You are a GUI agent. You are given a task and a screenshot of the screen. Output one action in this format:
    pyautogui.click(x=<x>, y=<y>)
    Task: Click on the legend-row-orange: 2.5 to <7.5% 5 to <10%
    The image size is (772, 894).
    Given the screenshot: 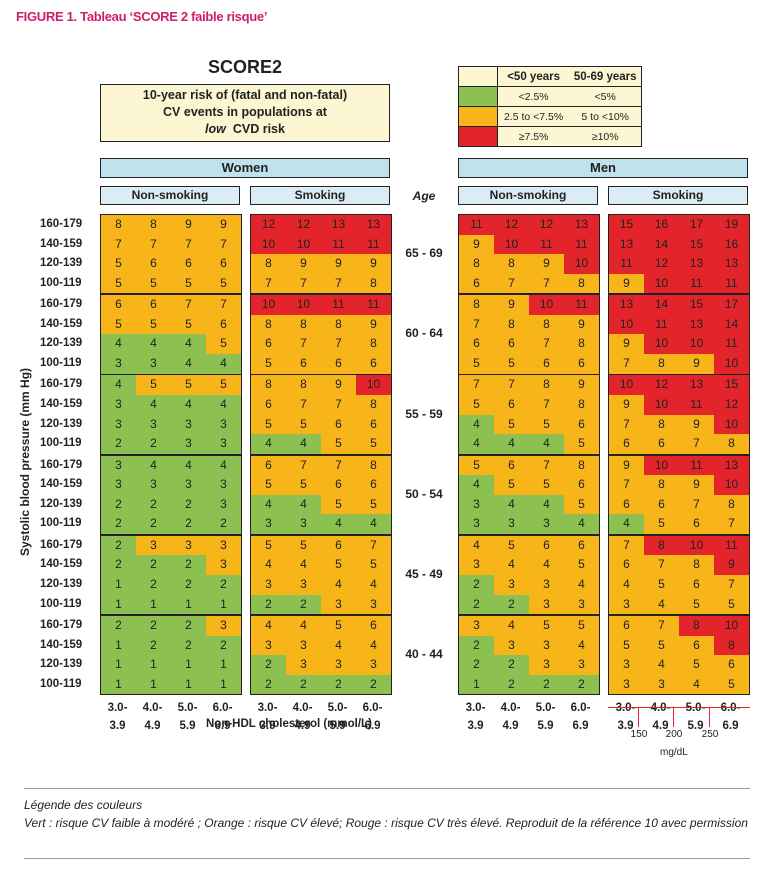 What is the action you would take?
    pyautogui.click(x=550, y=116)
    